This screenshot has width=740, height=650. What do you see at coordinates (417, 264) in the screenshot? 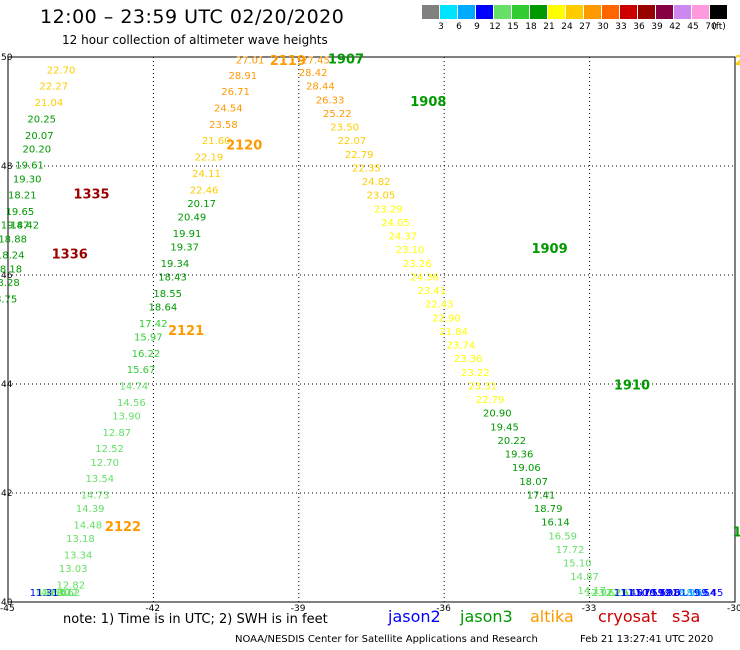
I see `wave-height-value: 23.26` at bounding box center [417, 264].